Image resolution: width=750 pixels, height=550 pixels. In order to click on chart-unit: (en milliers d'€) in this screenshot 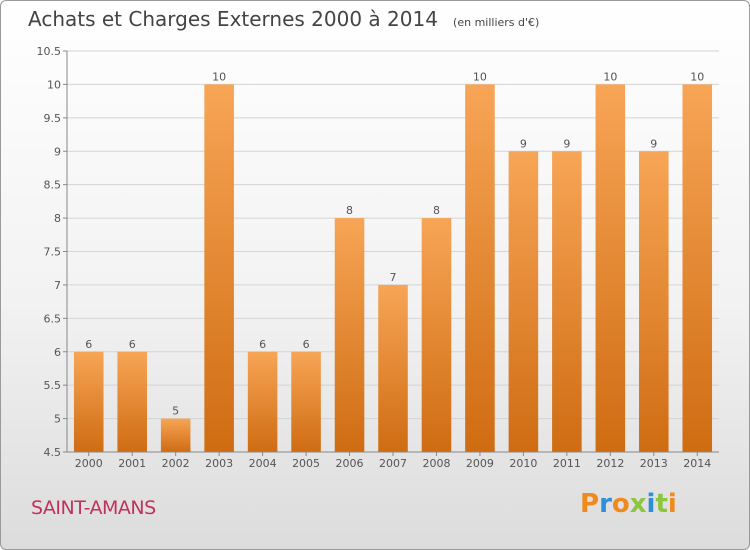, I will do `click(496, 22)`.